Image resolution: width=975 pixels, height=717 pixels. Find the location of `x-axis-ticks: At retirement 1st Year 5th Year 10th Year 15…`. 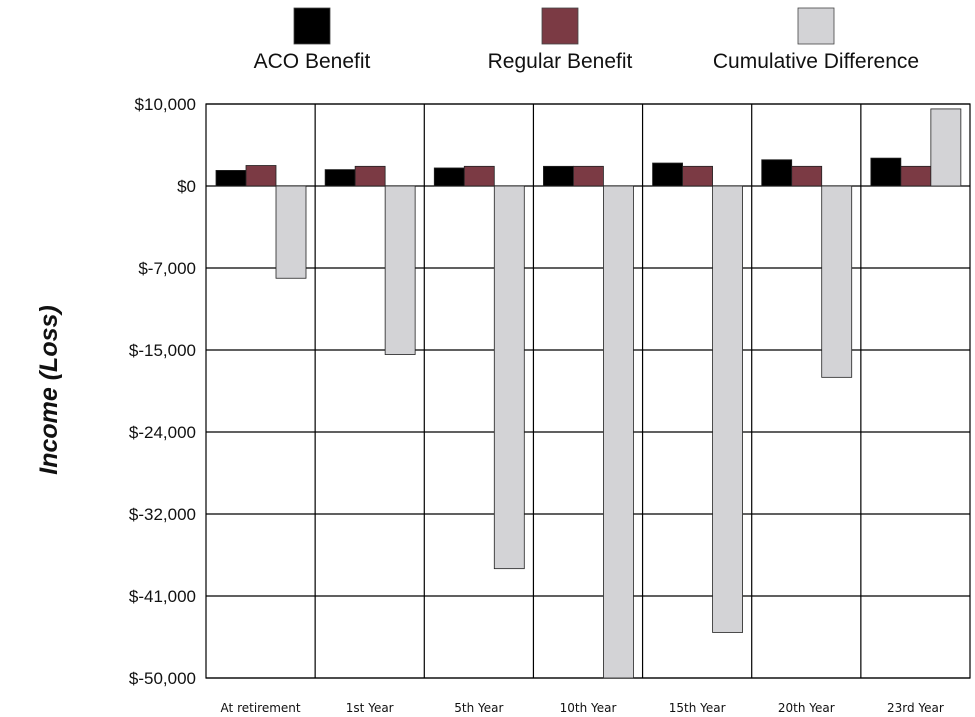

x-axis-ticks: At retirement 1st Year 5th Year 10th Year 15… is located at coordinates (582, 708).